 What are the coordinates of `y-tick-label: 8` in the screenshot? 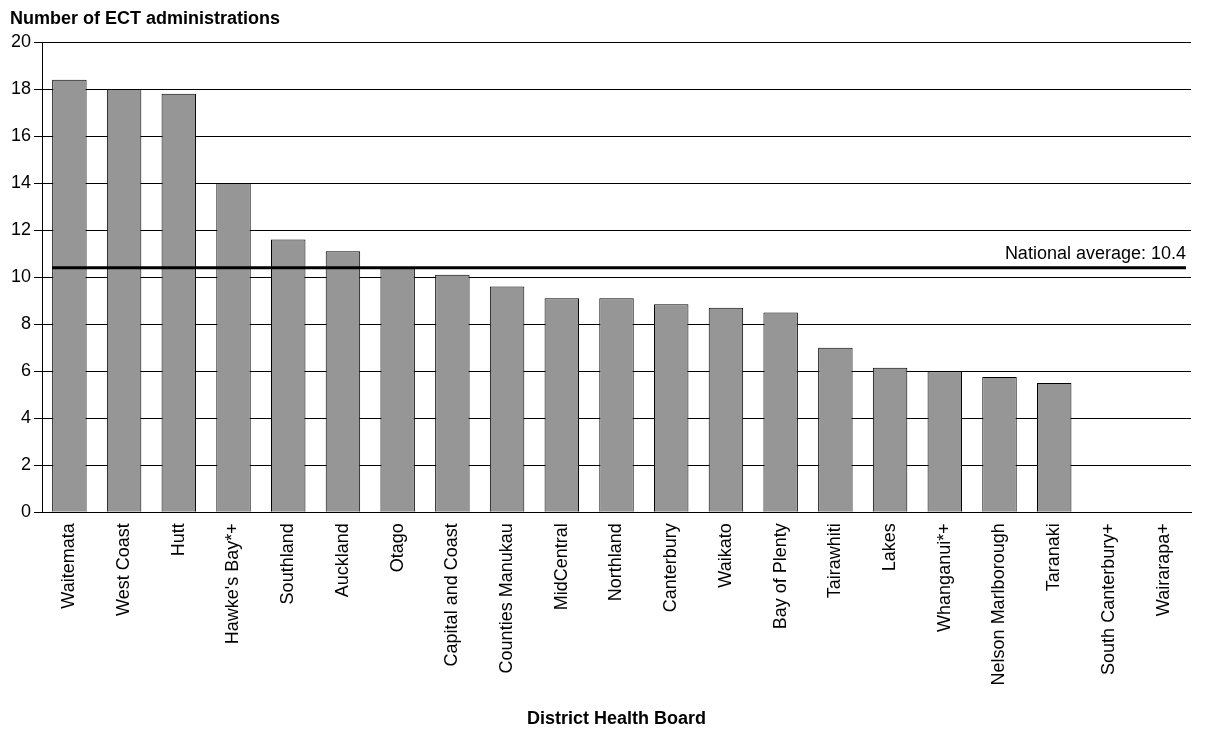 It's located at (26, 323).